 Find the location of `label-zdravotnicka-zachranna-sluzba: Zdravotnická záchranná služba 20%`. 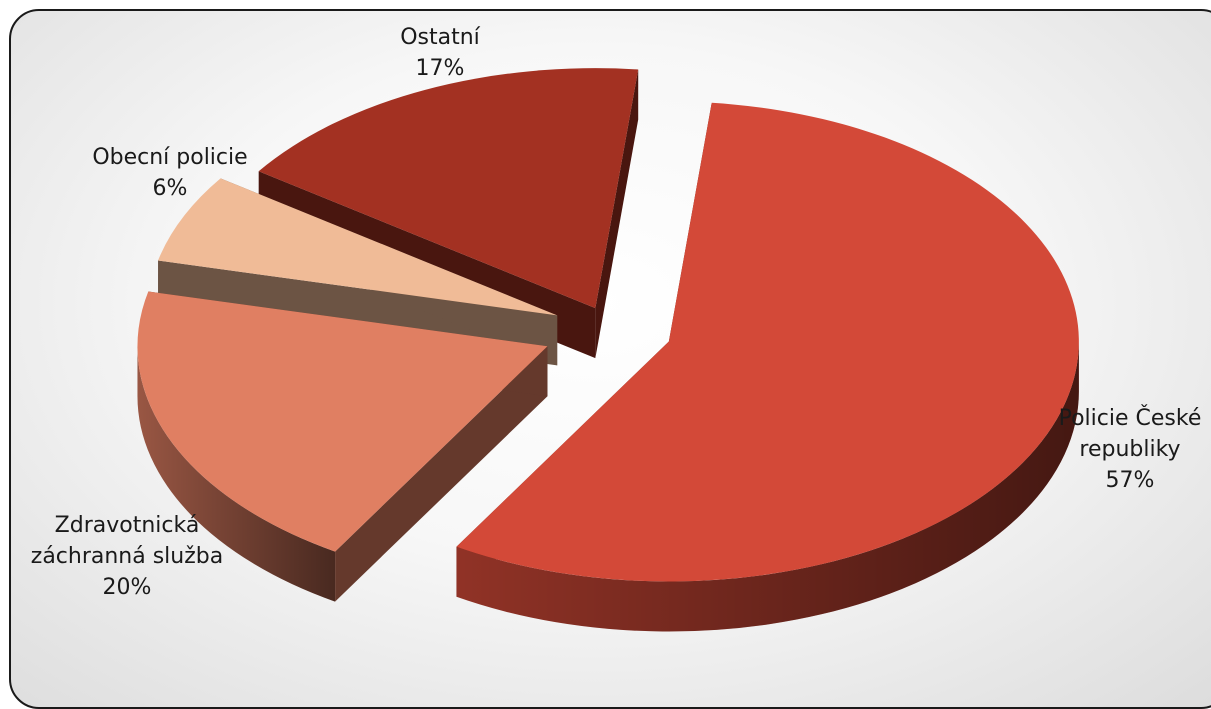

label-zdravotnicka-zachranna-sluzba: Zdravotnická záchranná služba 20% is located at coordinates (127, 556).